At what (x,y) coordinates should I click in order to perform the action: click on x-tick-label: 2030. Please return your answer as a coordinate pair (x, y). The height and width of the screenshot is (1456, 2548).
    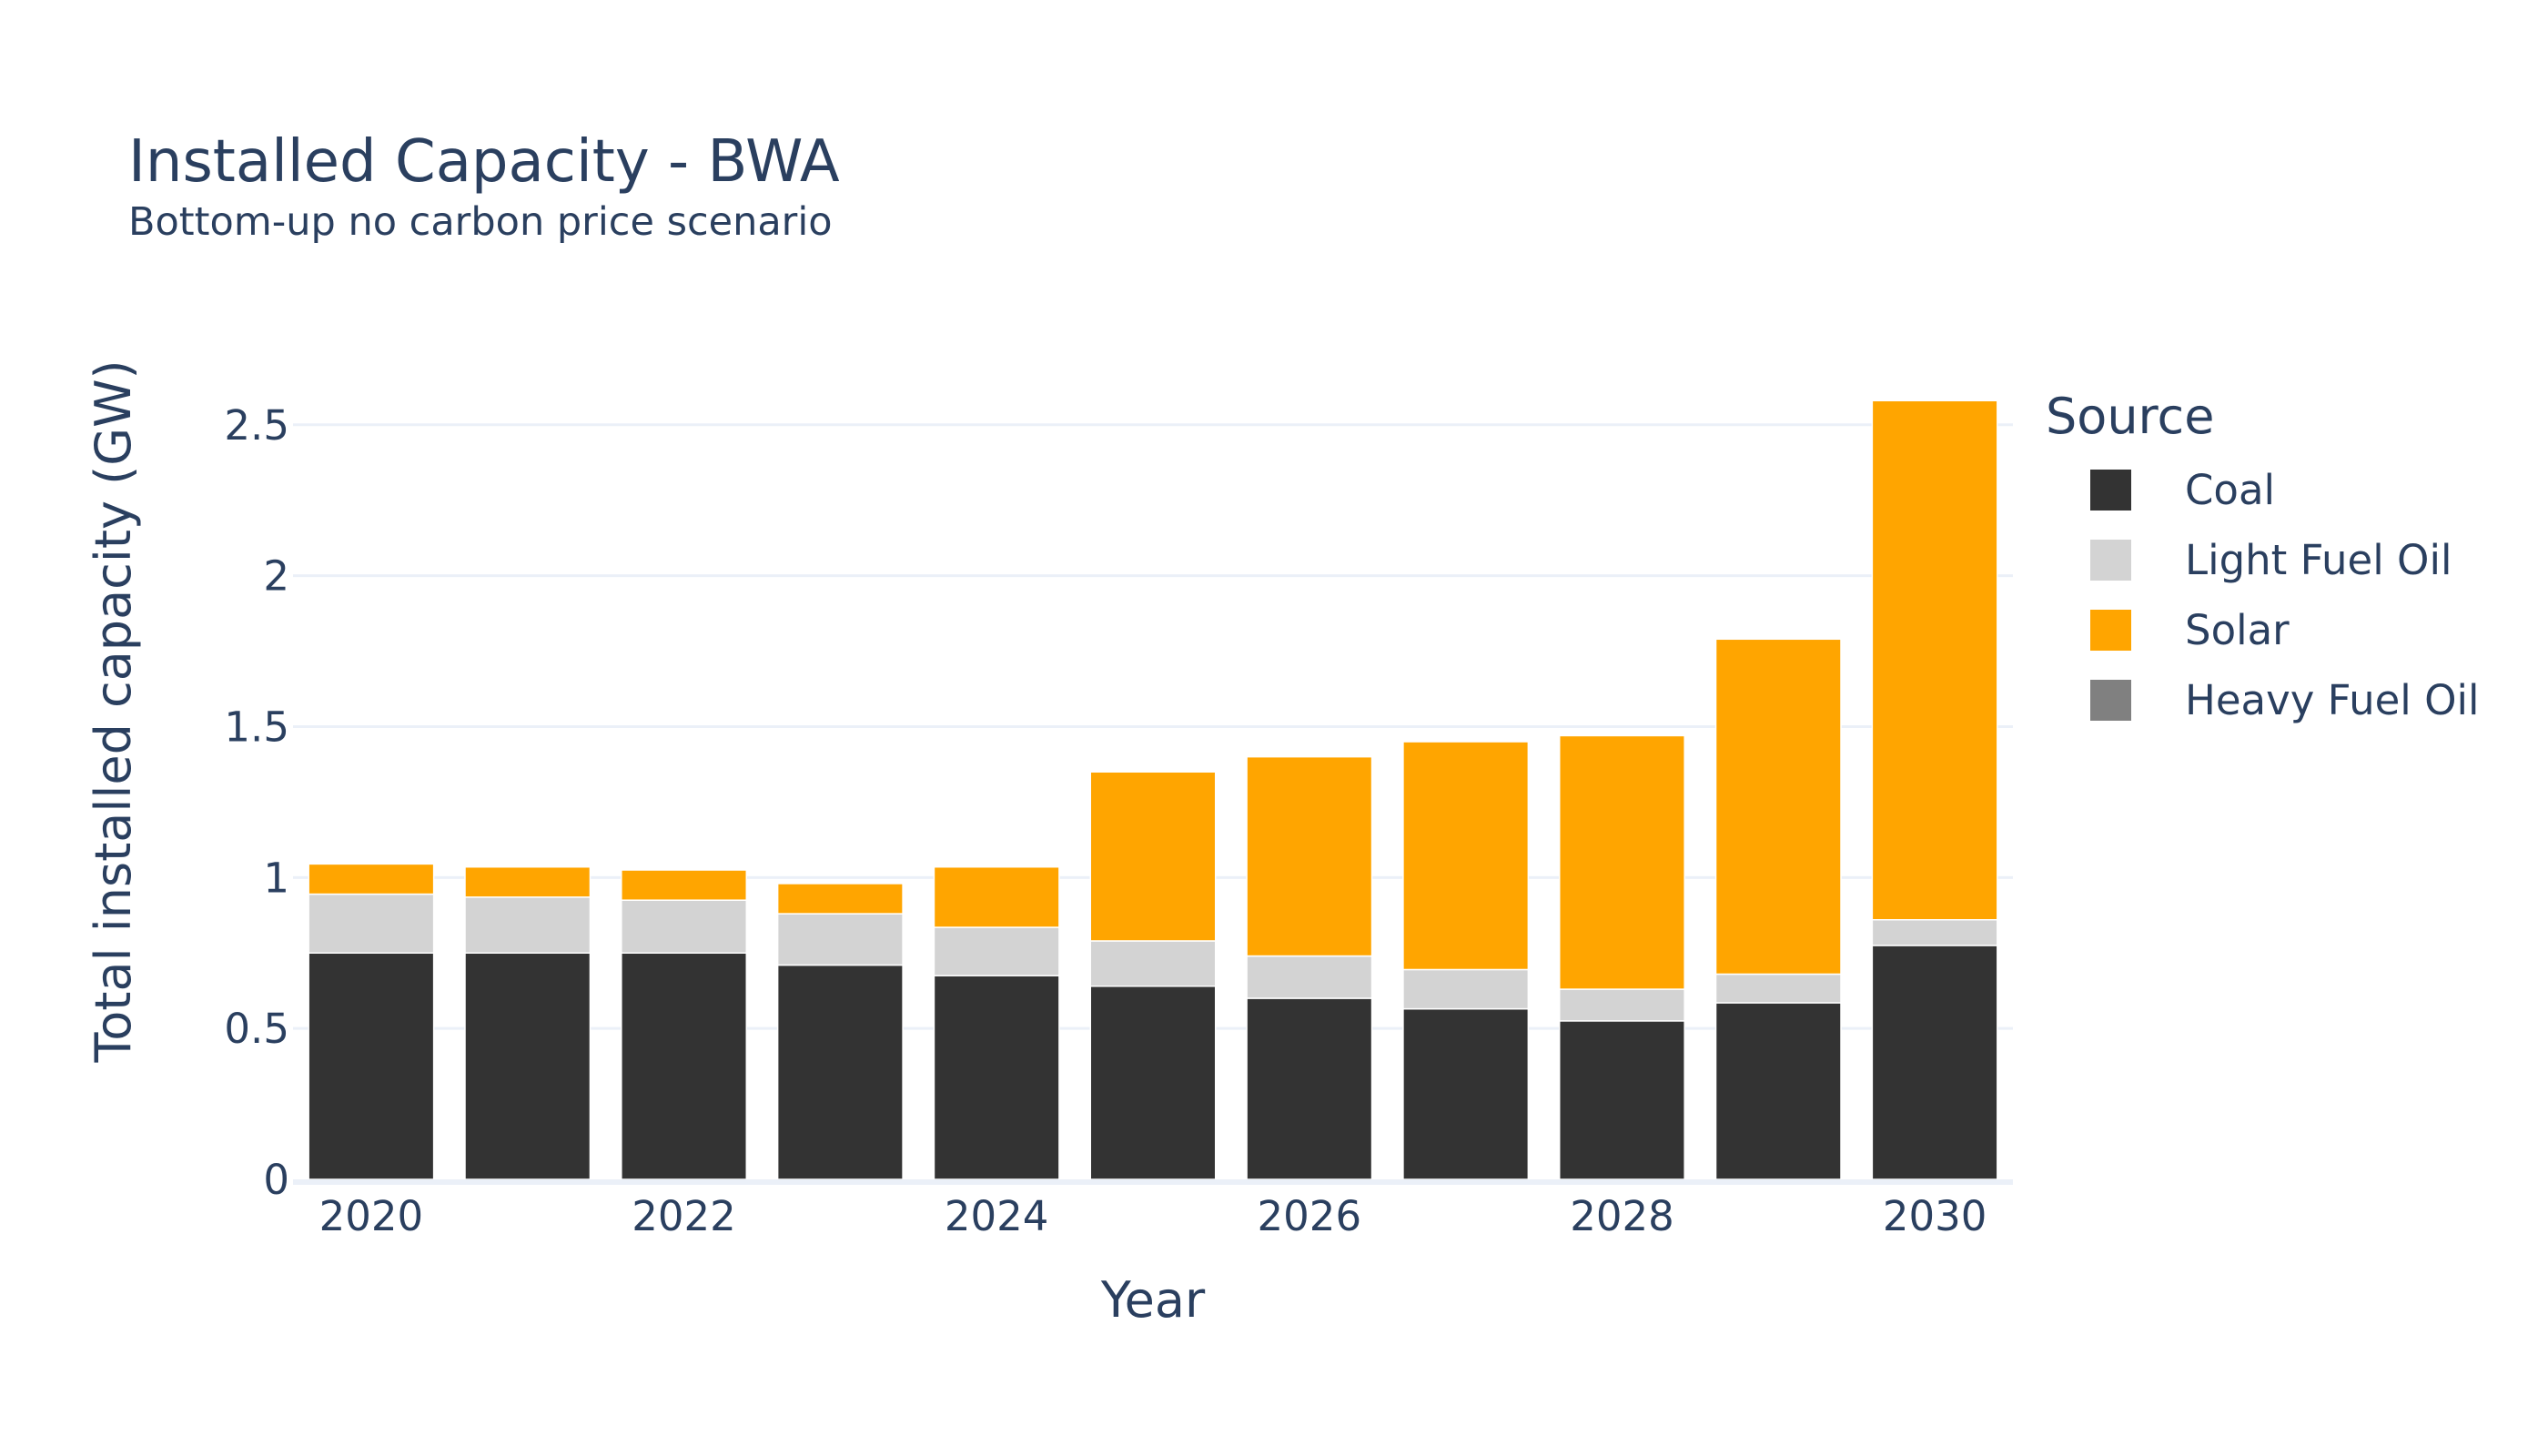
    Looking at the image, I should click on (1935, 1216).